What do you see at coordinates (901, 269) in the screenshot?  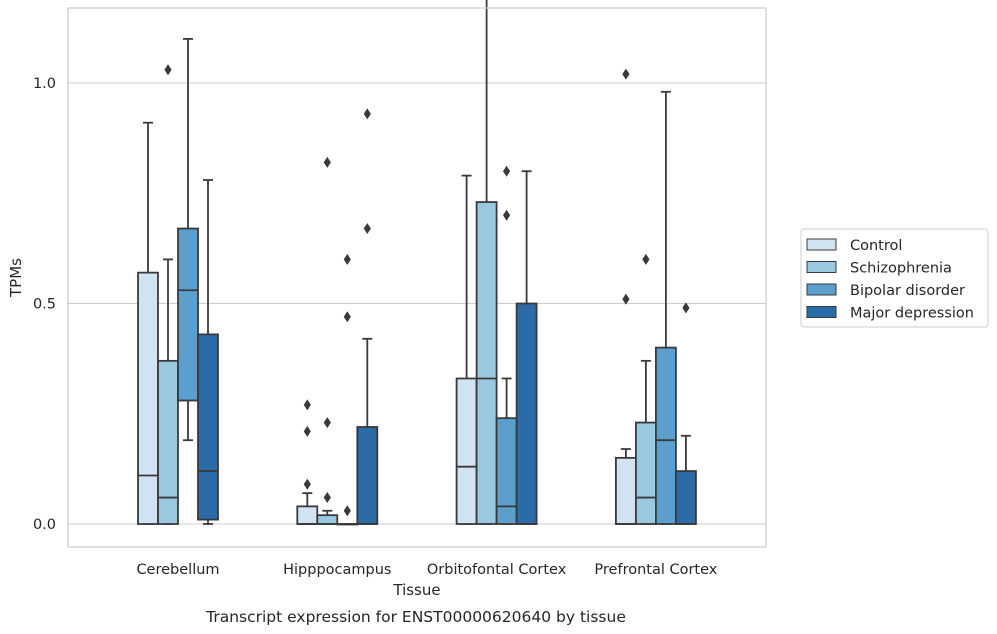 I see `legend-label: Schizophrenia` at bounding box center [901, 269].